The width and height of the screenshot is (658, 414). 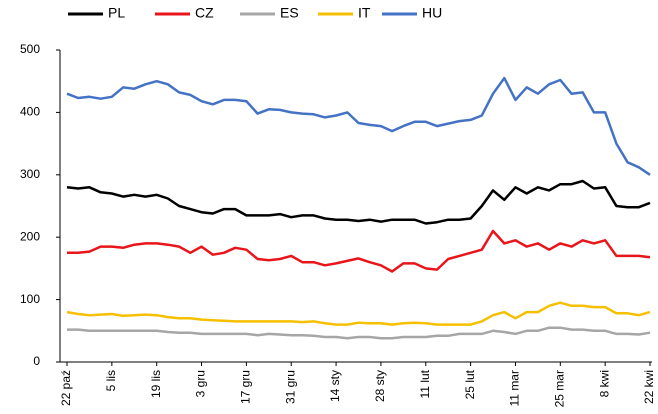 I want to click on legend-label: ES, so click(x=289, y=13).